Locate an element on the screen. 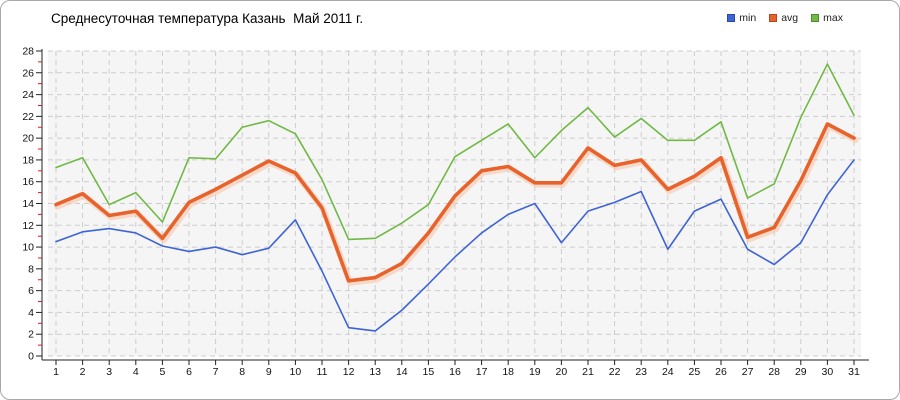 The image size is (900, 400). y-tick-label: 6 is located at coordinates (31, 291).